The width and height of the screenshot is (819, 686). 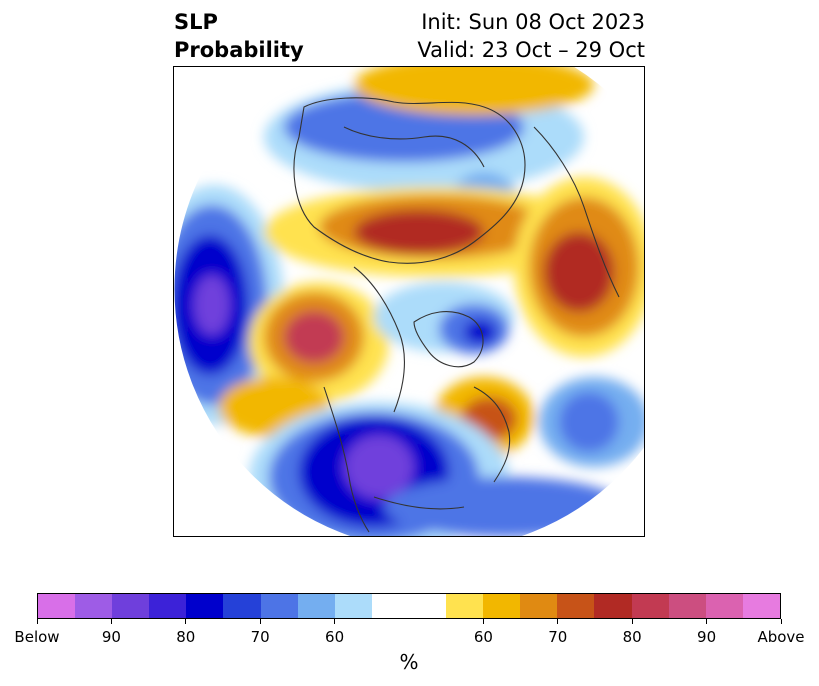 I want to click on valid-range: Valid: 23 Oct – 29 Oct, so click(x=531, y=50).